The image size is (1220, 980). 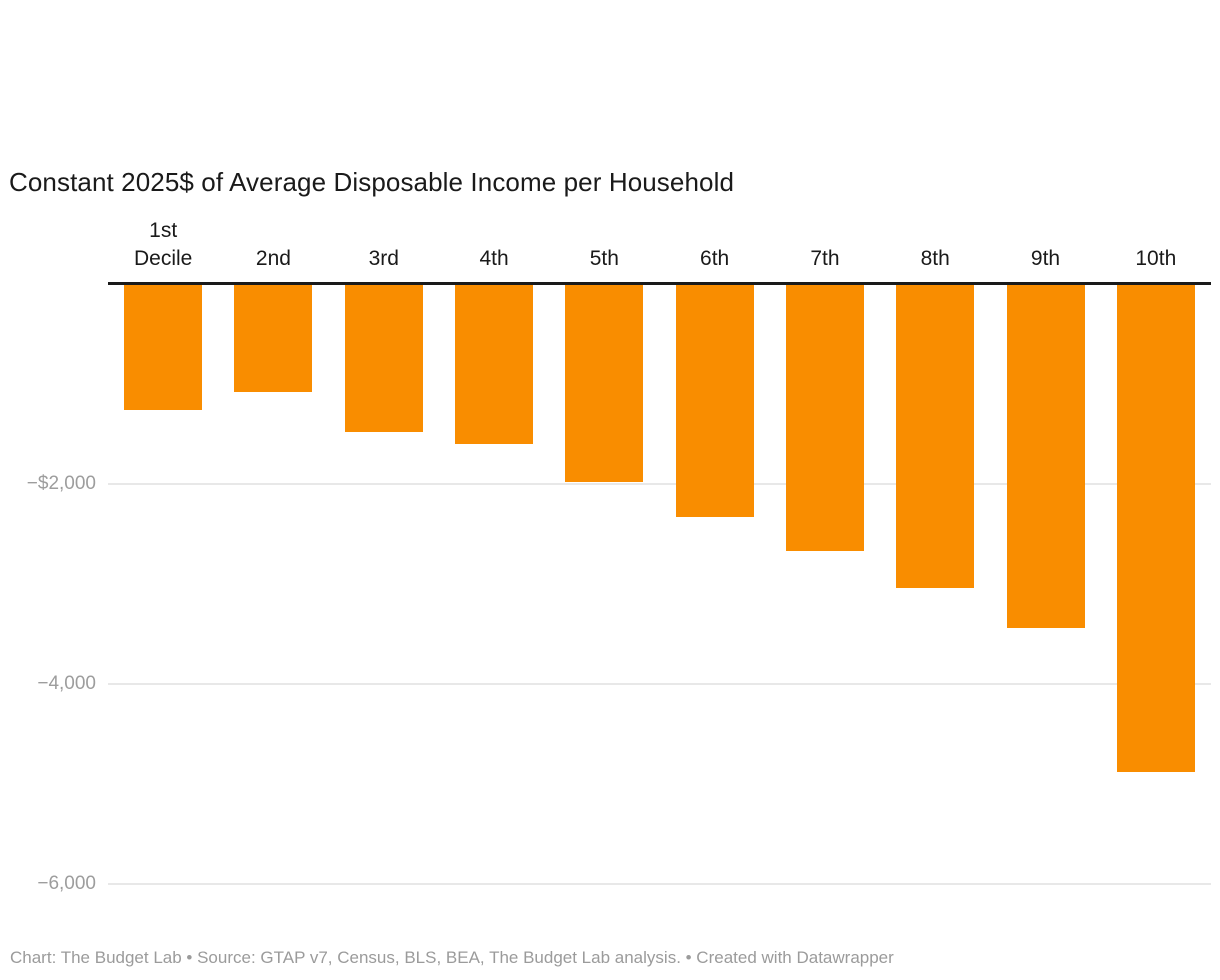 I want to click on y-tick-label: −4,000, so click(x=66, y=683).